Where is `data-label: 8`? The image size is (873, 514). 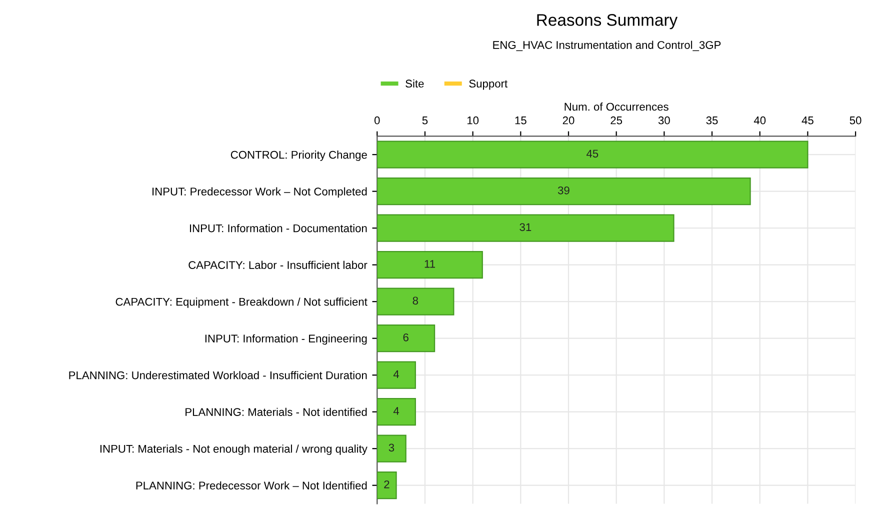 data-label: 8 is located at coordinates (415, 300).